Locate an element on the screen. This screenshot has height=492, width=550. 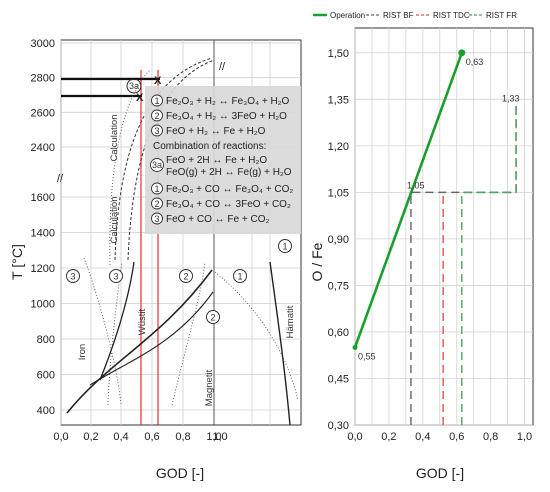
legend: Operation RIST BF RIST TDC RIST FR is located at coordinates (415, 15).